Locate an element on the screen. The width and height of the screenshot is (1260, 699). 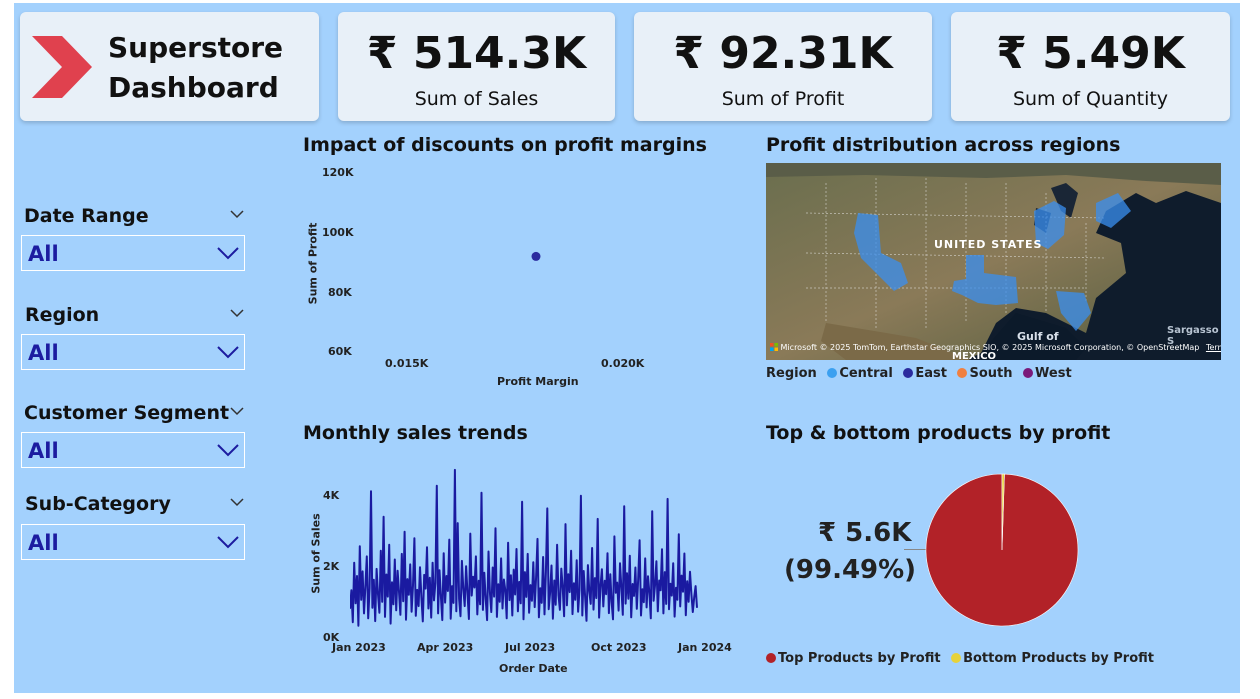
satellite-map is located at coordinates (993, 261).